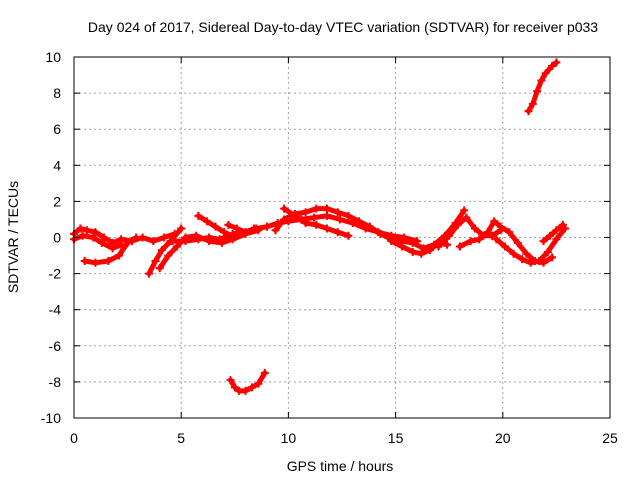  What do you see at coordinates (55, 346) in the screenshot?
I see `y-tick-label: -6` at bounding box center [55, 346].